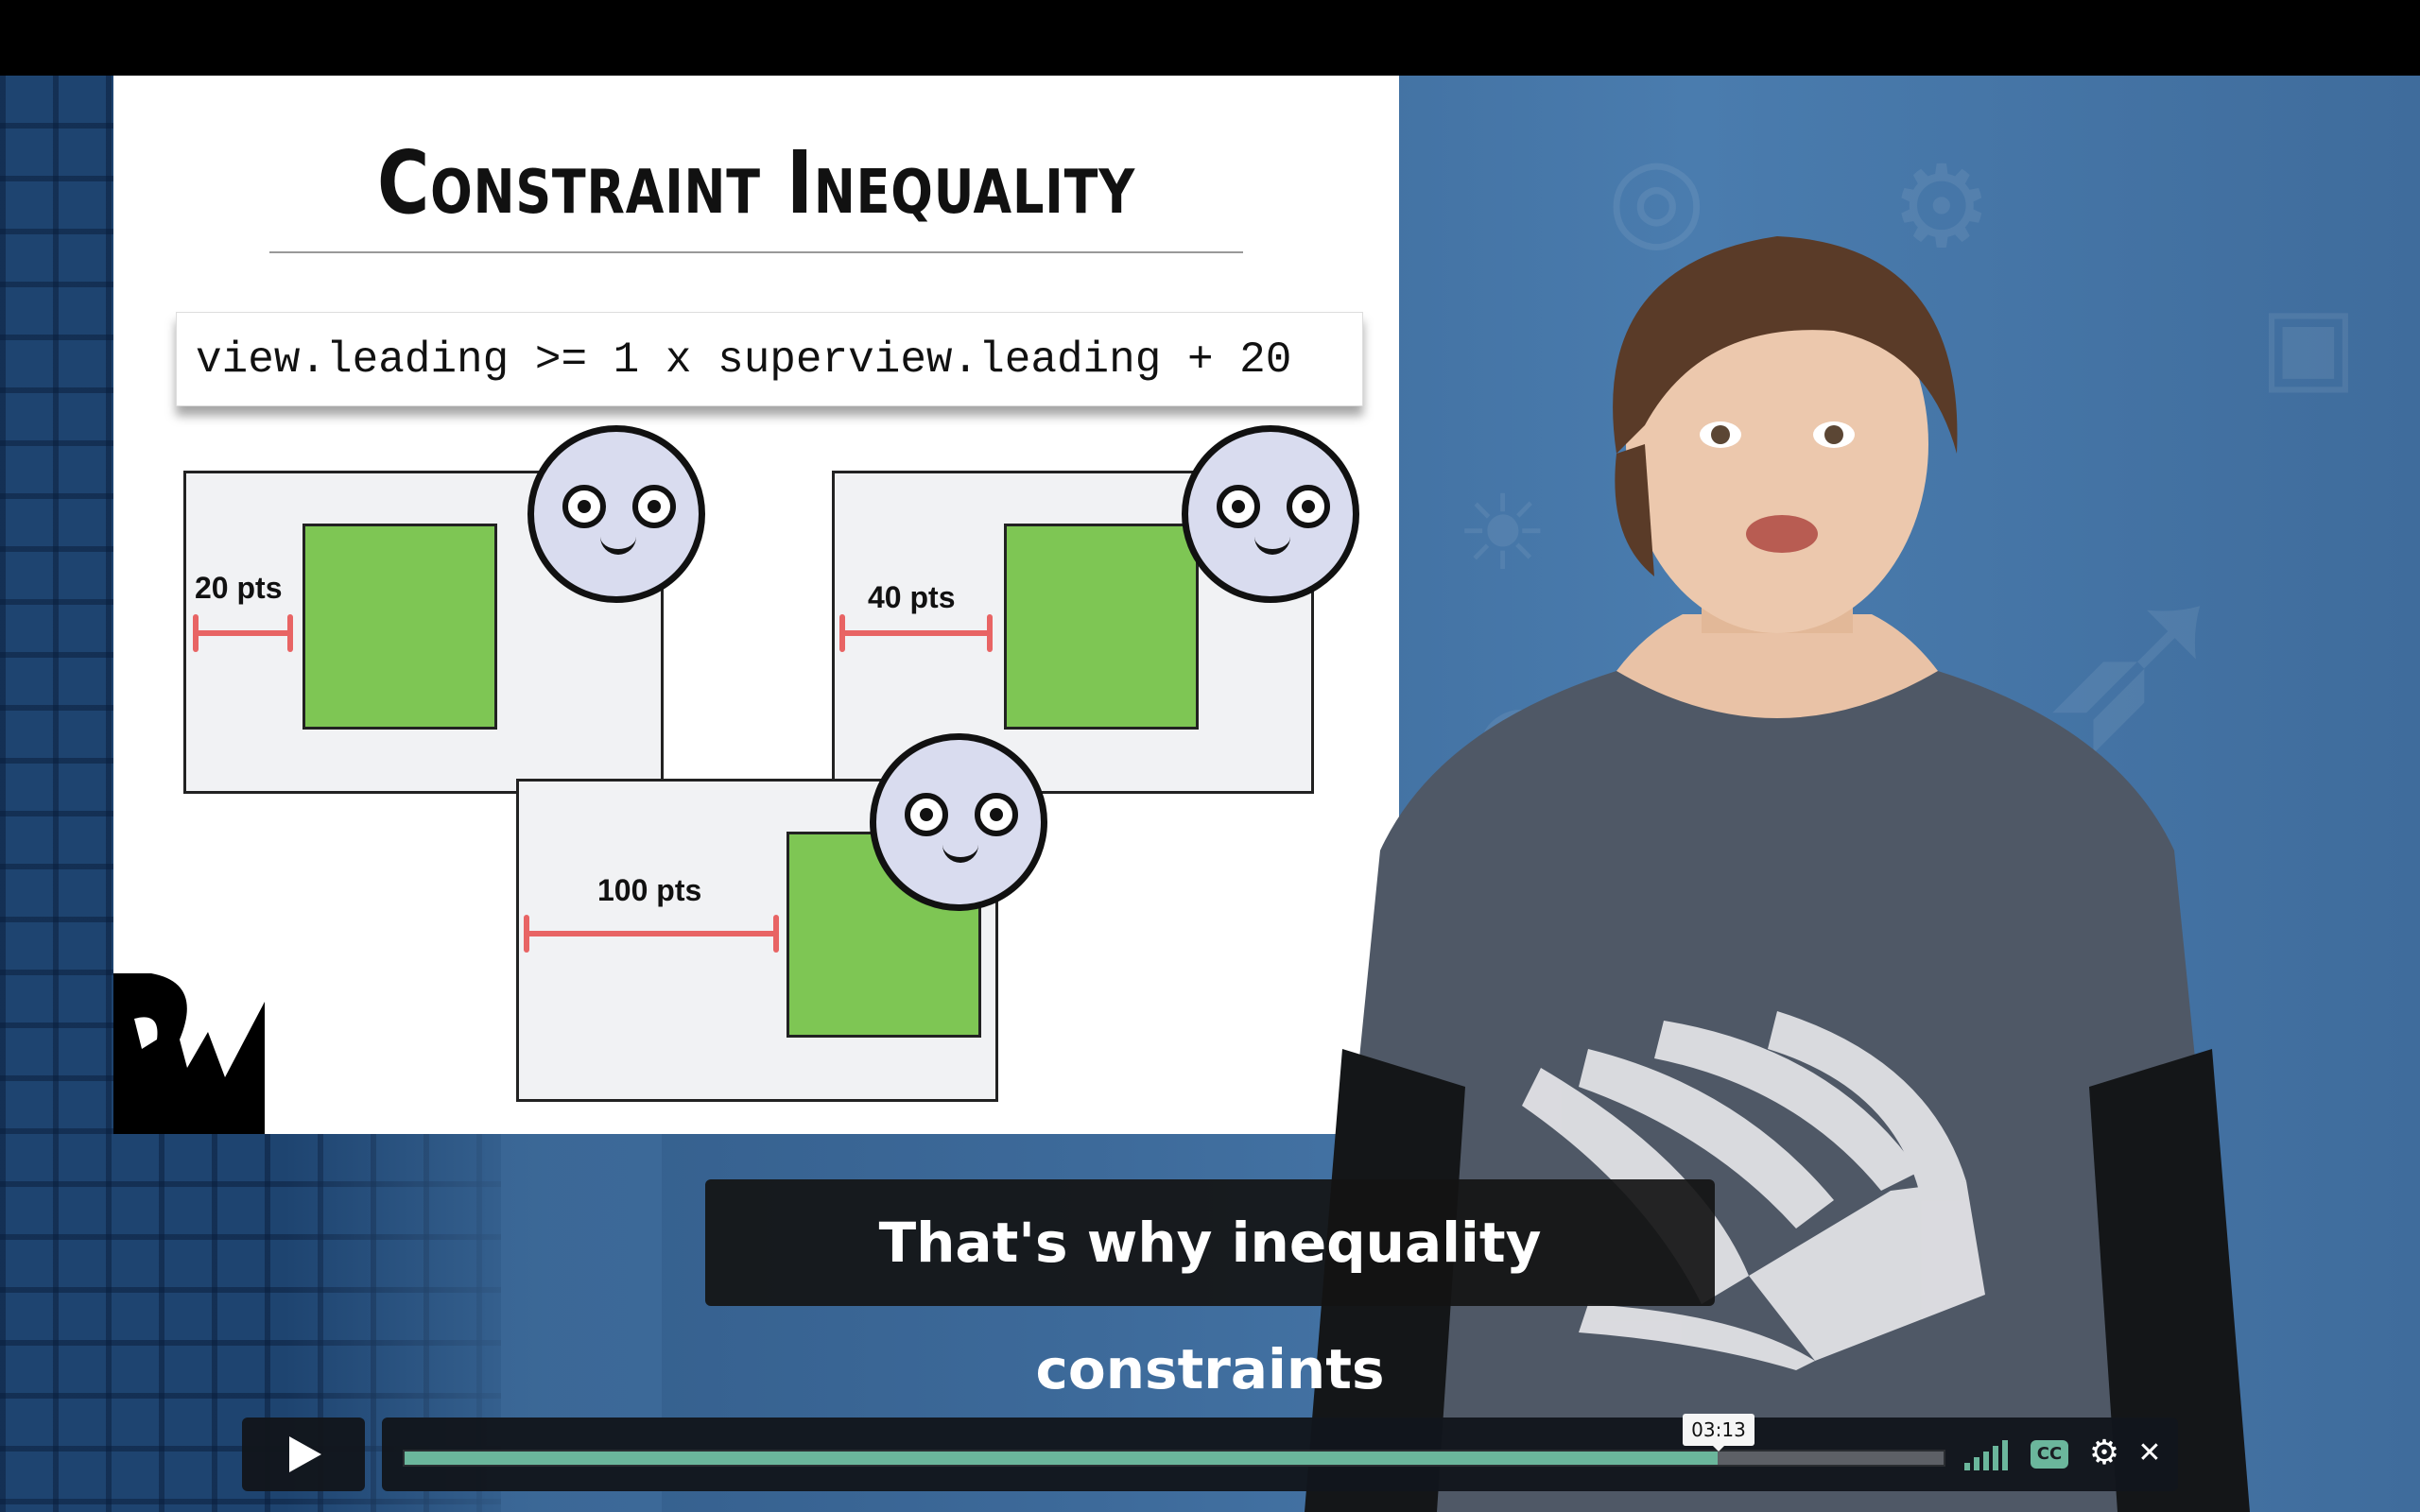 This screenshot has width=2420, height=1512. What do you see at coordinates (2308, 344) in the screenshot?
I see `background-box-icon: ▣` at bounding box center [2308, 344].